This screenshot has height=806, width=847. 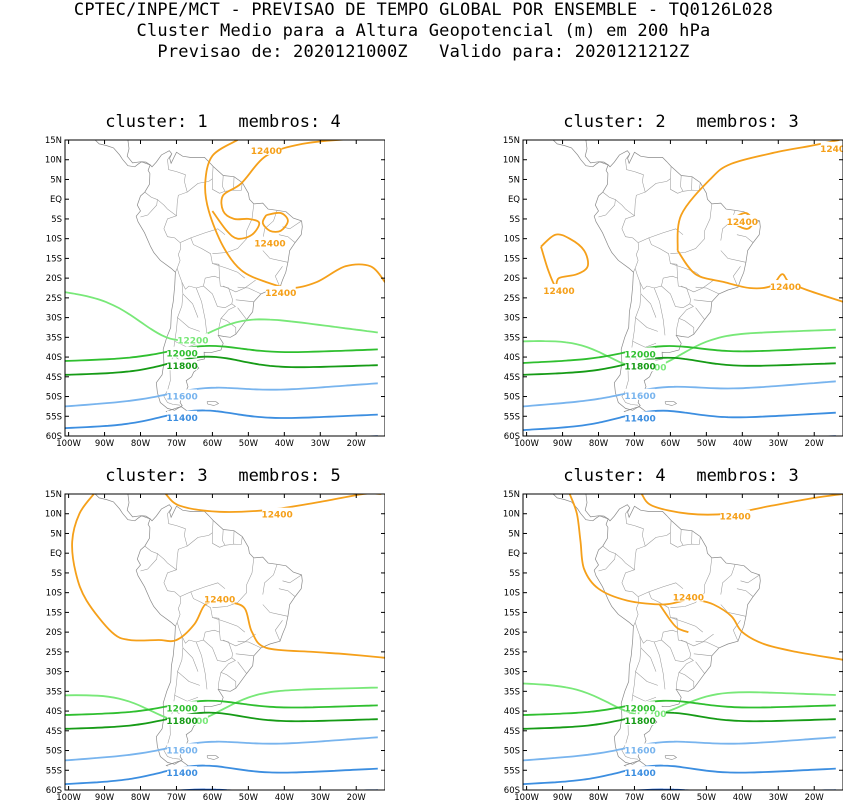 What do you see at coordinates (141, 798) in the screenshot?
I see `lon-tick-label: 80W` at bounding box center [141, 798].